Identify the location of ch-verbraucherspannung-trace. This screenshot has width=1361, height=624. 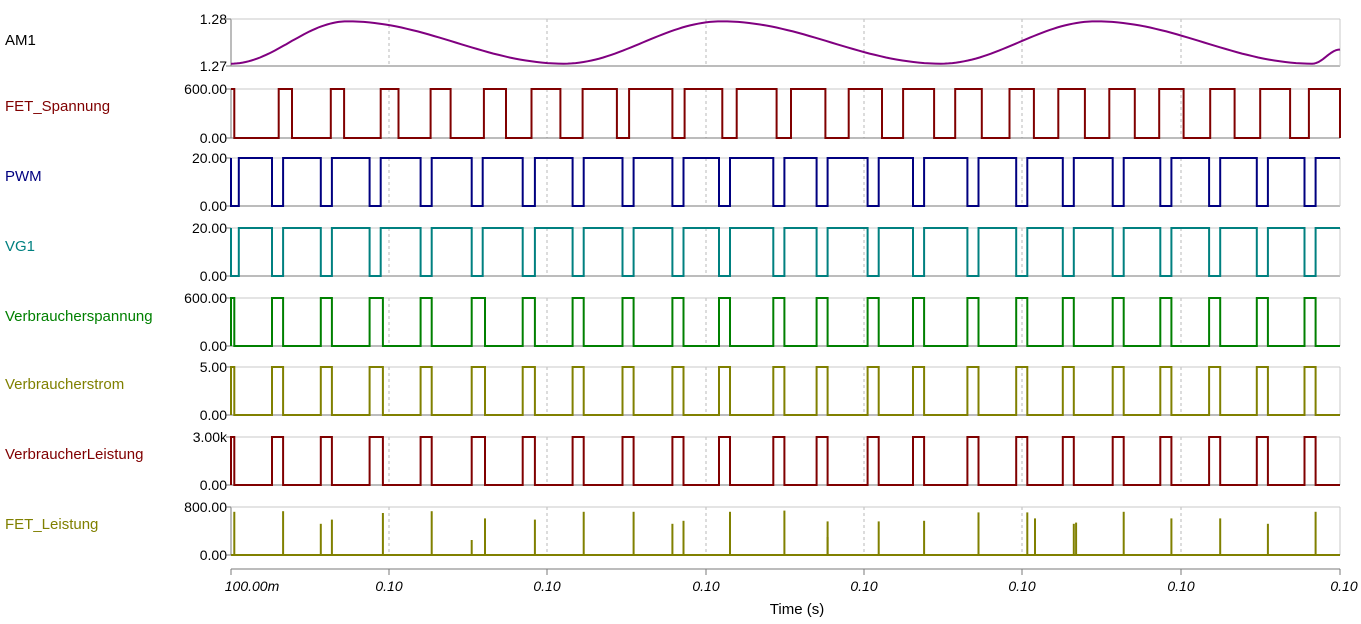
(785, 322).